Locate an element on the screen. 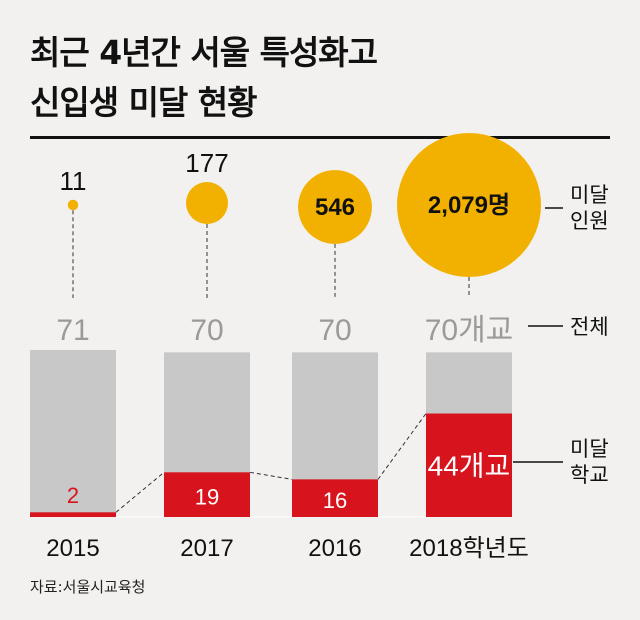 This screenshot has width=640, height=620. value-label-short-schools: 16 is located at coordinates (335, 500).